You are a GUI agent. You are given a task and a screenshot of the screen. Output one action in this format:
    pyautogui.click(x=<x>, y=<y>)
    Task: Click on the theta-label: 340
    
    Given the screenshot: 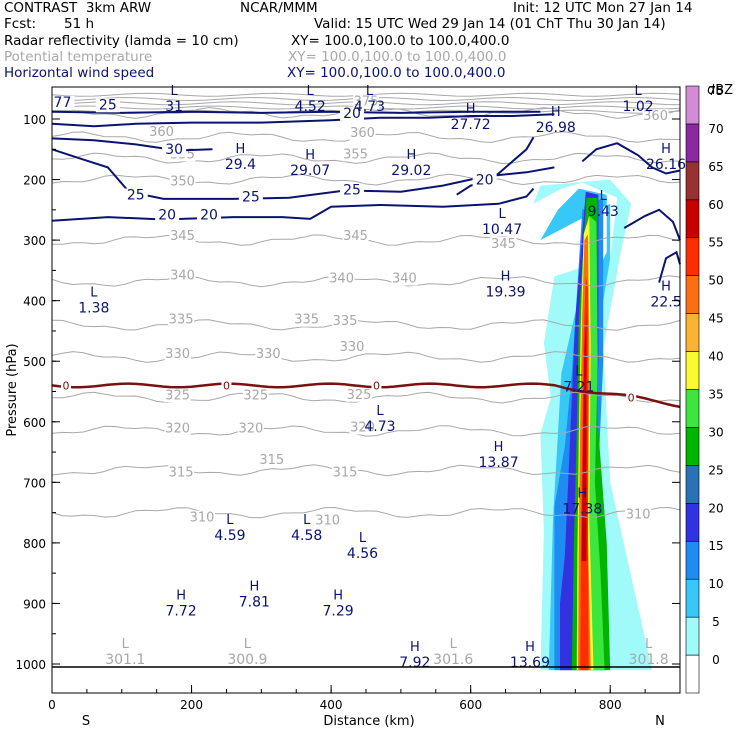 What is the action you would take?
    pyautogui.click(x=182, y=275)
    